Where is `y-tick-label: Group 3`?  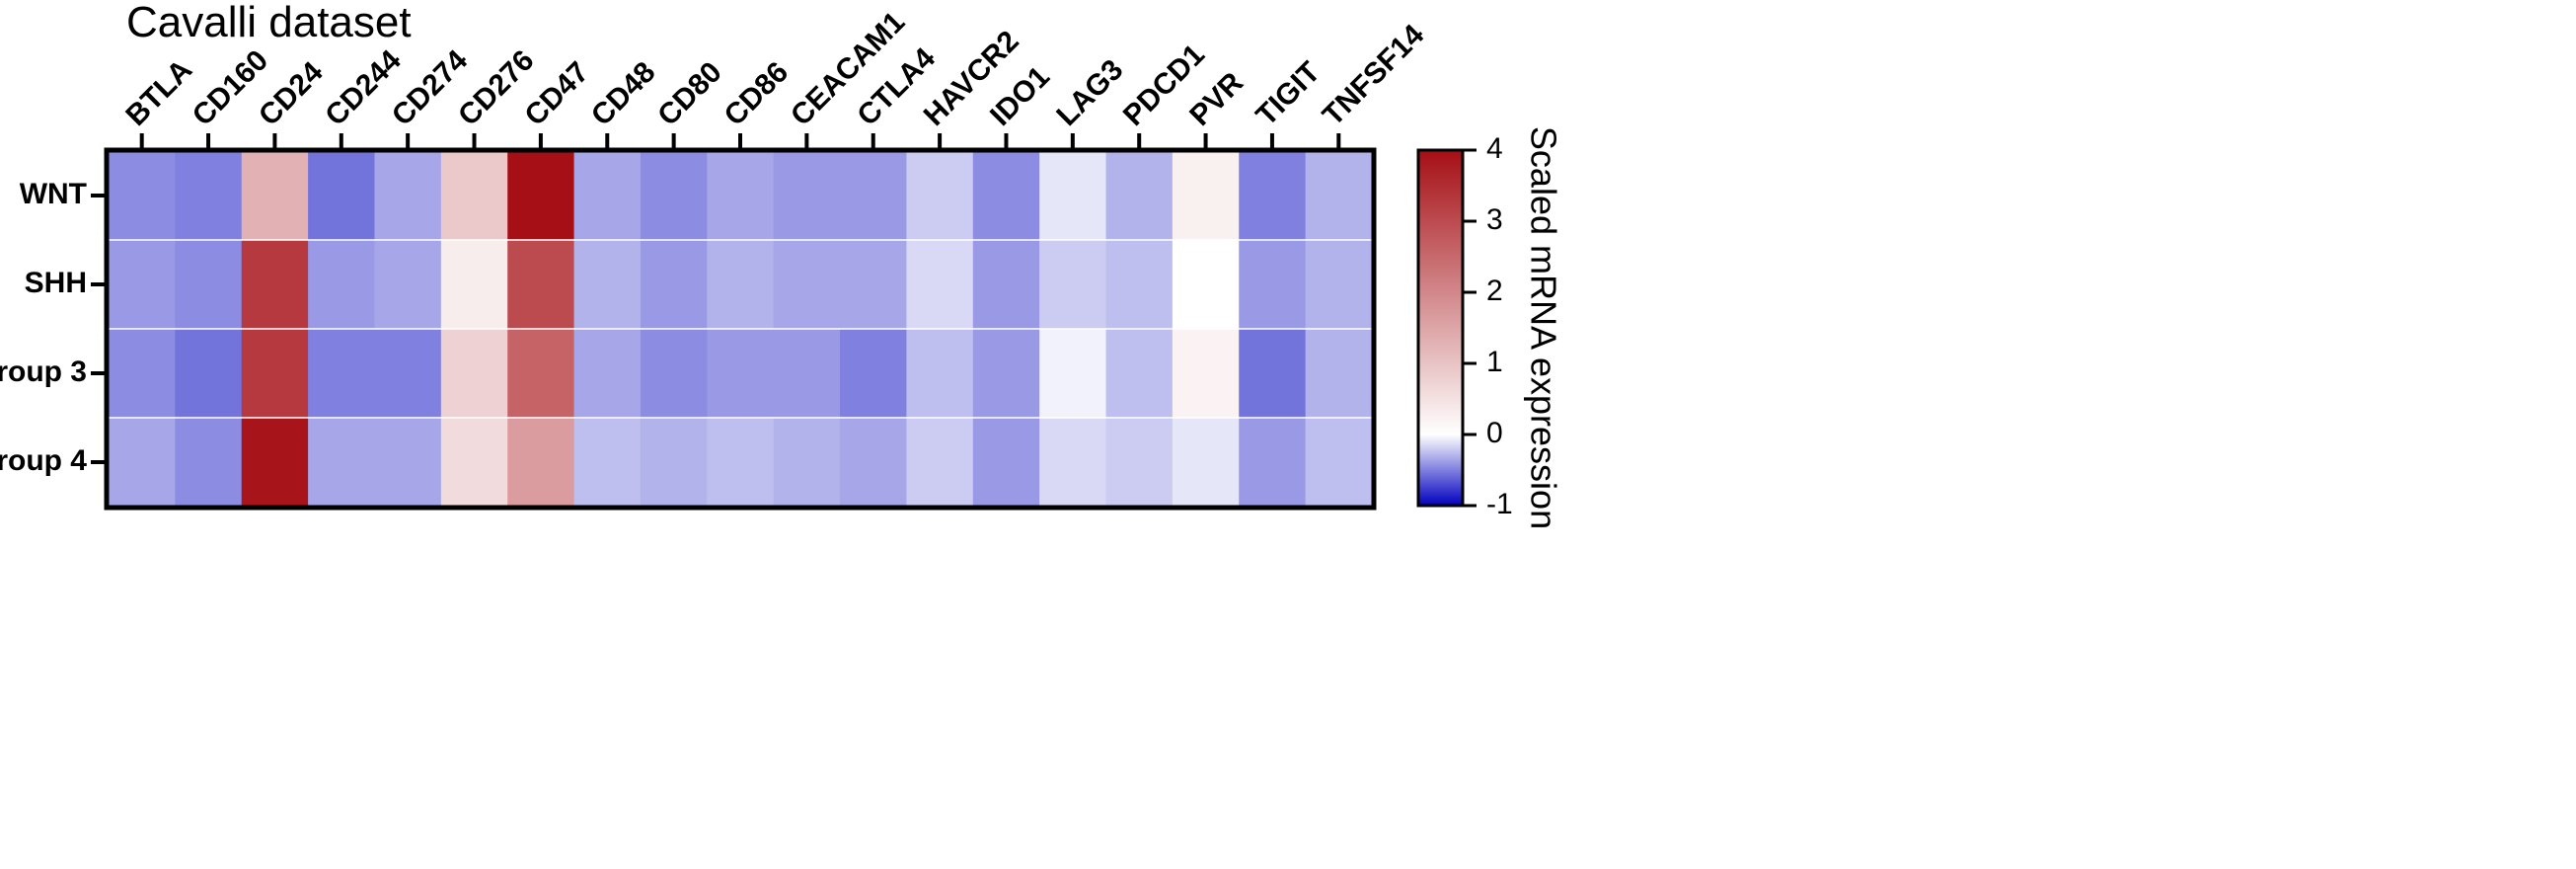 y-tick-label: Group 3 is located at coordinates (43, 372).